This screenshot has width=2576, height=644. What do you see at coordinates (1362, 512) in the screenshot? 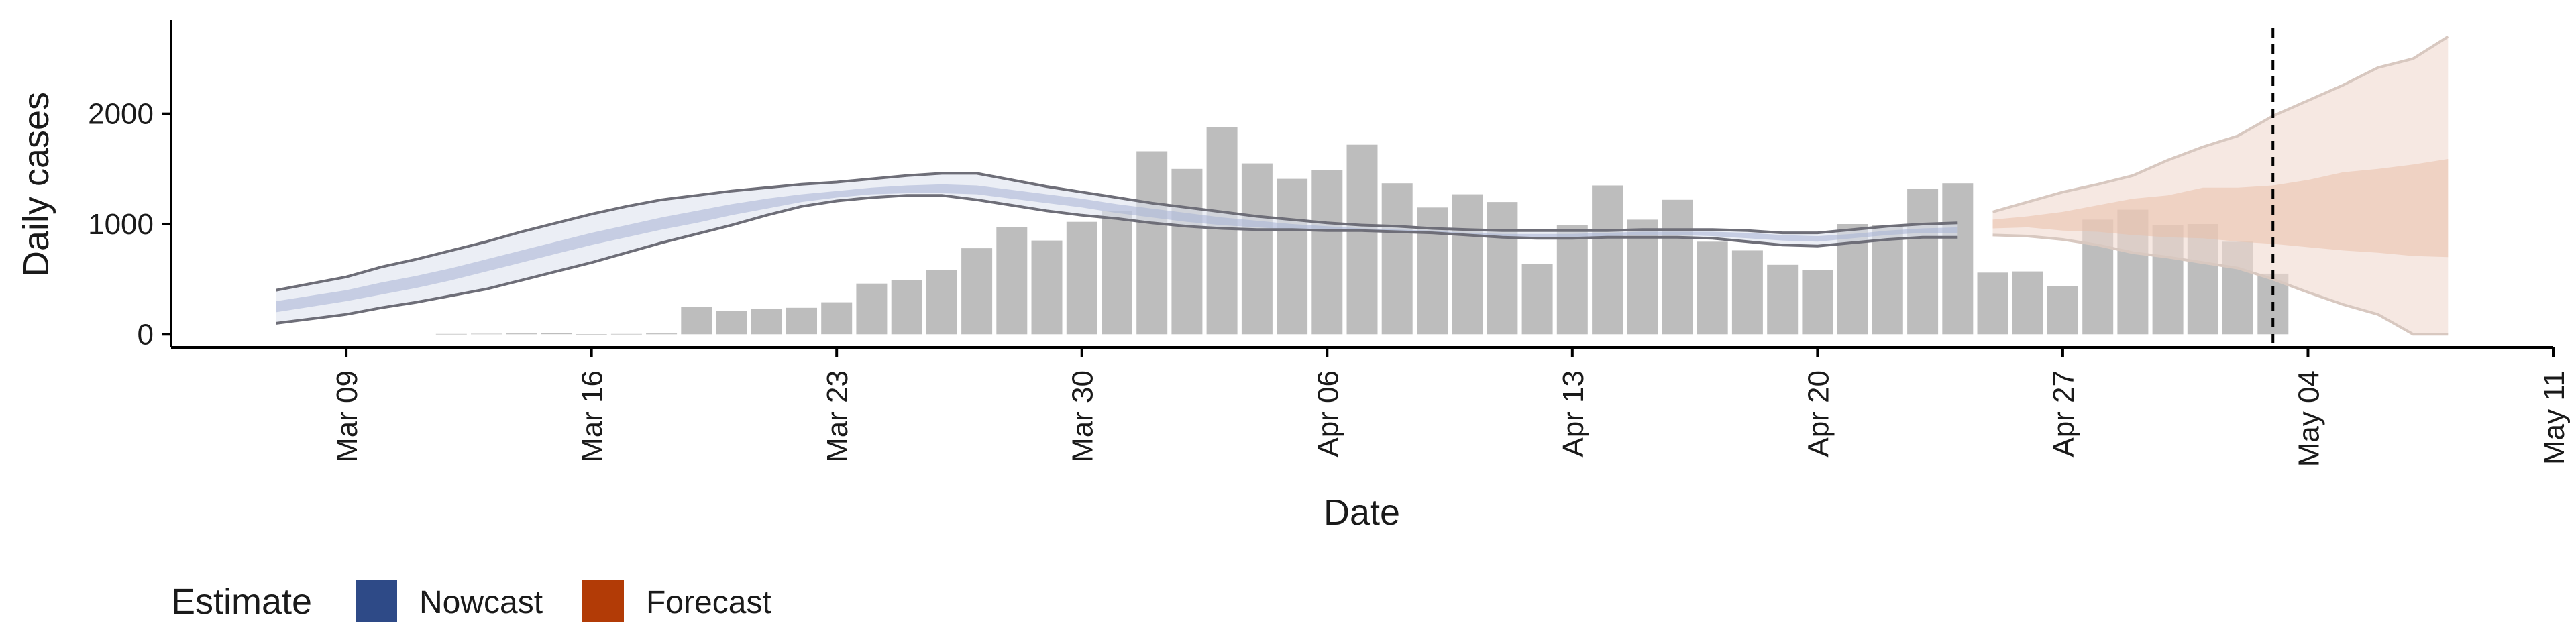
I see `x-axis-title: Date` at bounding box center [1362, 512].